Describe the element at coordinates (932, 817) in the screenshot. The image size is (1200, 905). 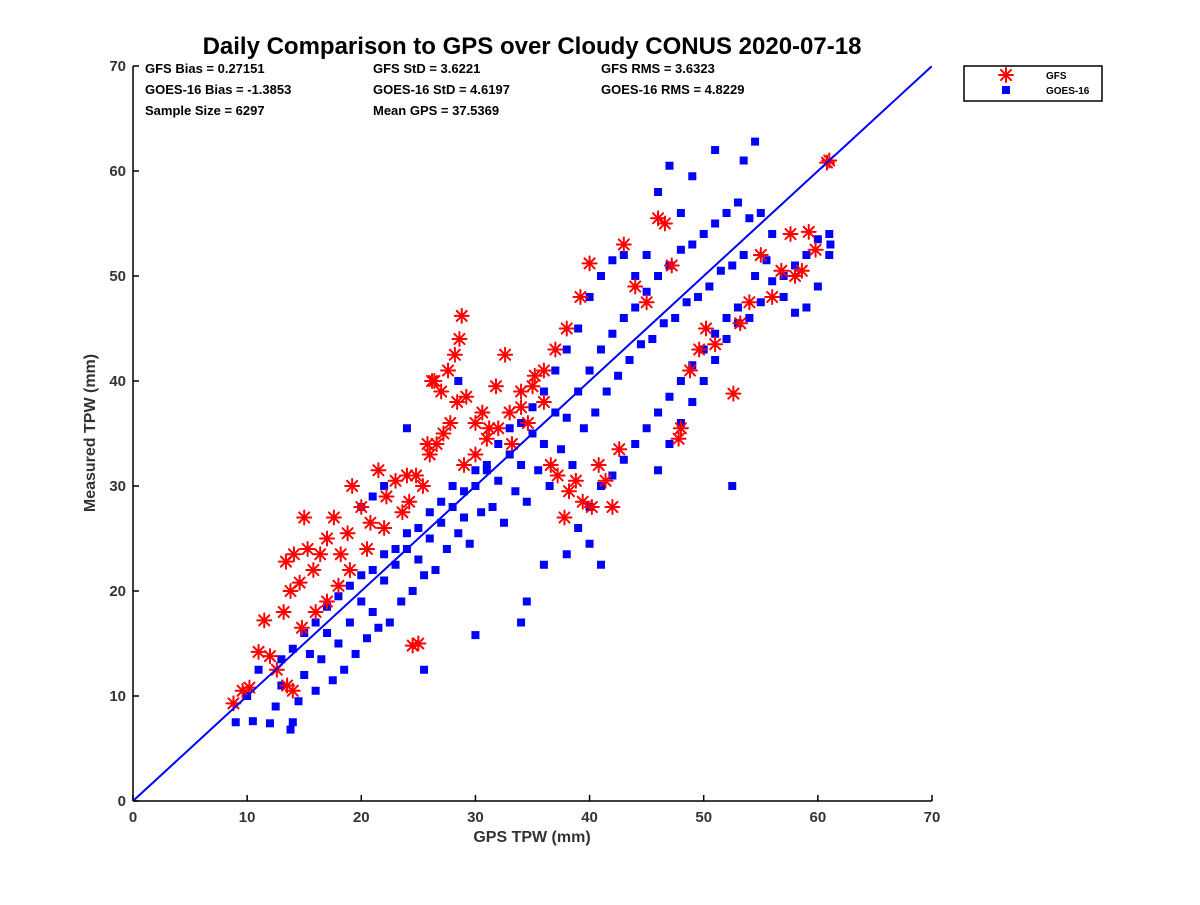
I see `x-tick-label: 70` at that location.